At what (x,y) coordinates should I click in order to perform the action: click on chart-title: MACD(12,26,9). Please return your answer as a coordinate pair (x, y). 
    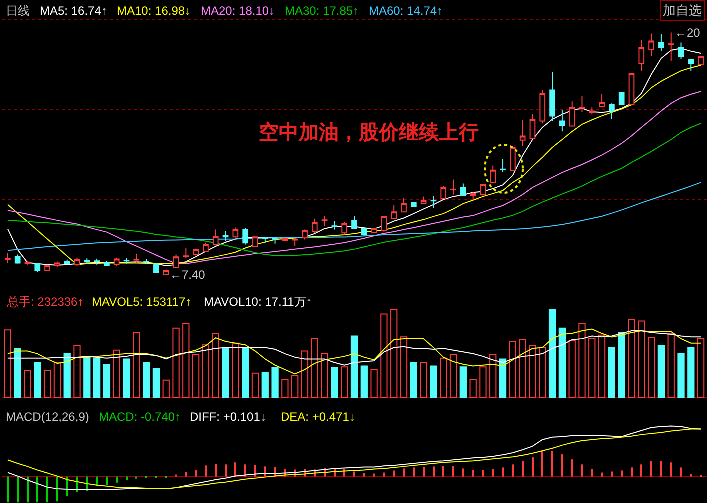
    Looking at the image, I should click on (48, 417).